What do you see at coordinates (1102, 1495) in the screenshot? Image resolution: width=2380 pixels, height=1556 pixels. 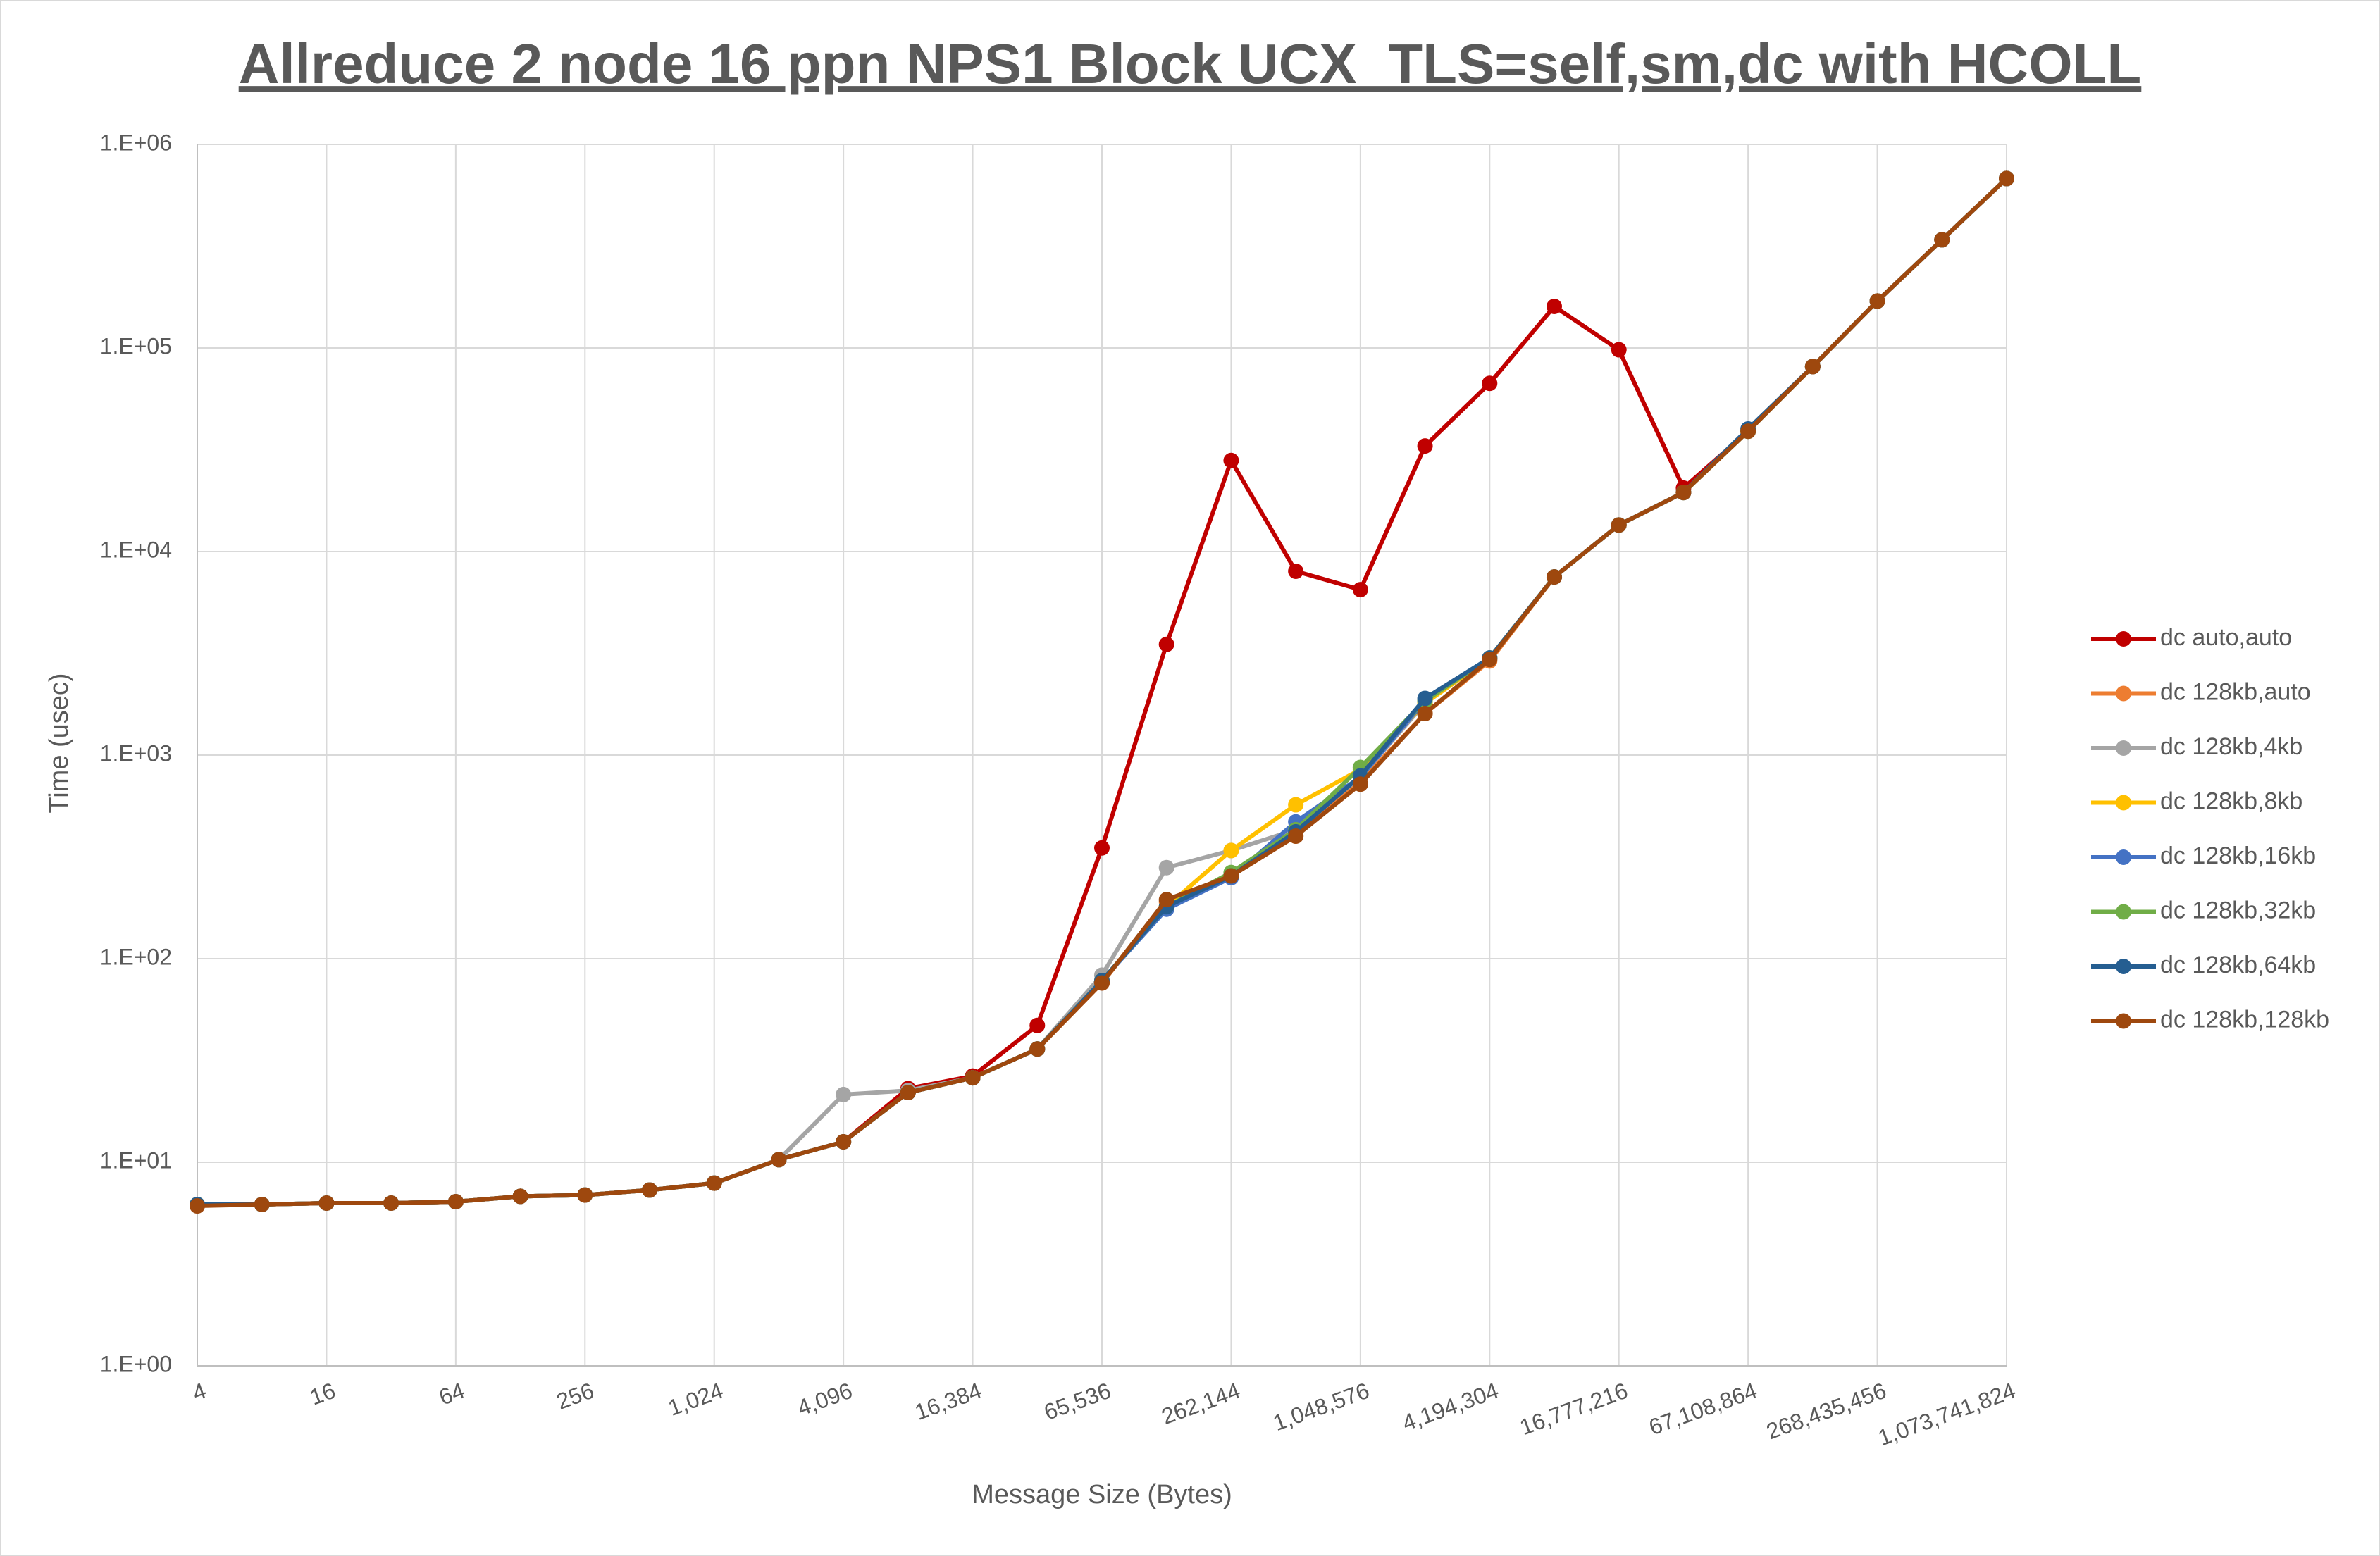 I see `x-axis-title: Message Size (Bytes)` at bounding box center [1102, 1495].